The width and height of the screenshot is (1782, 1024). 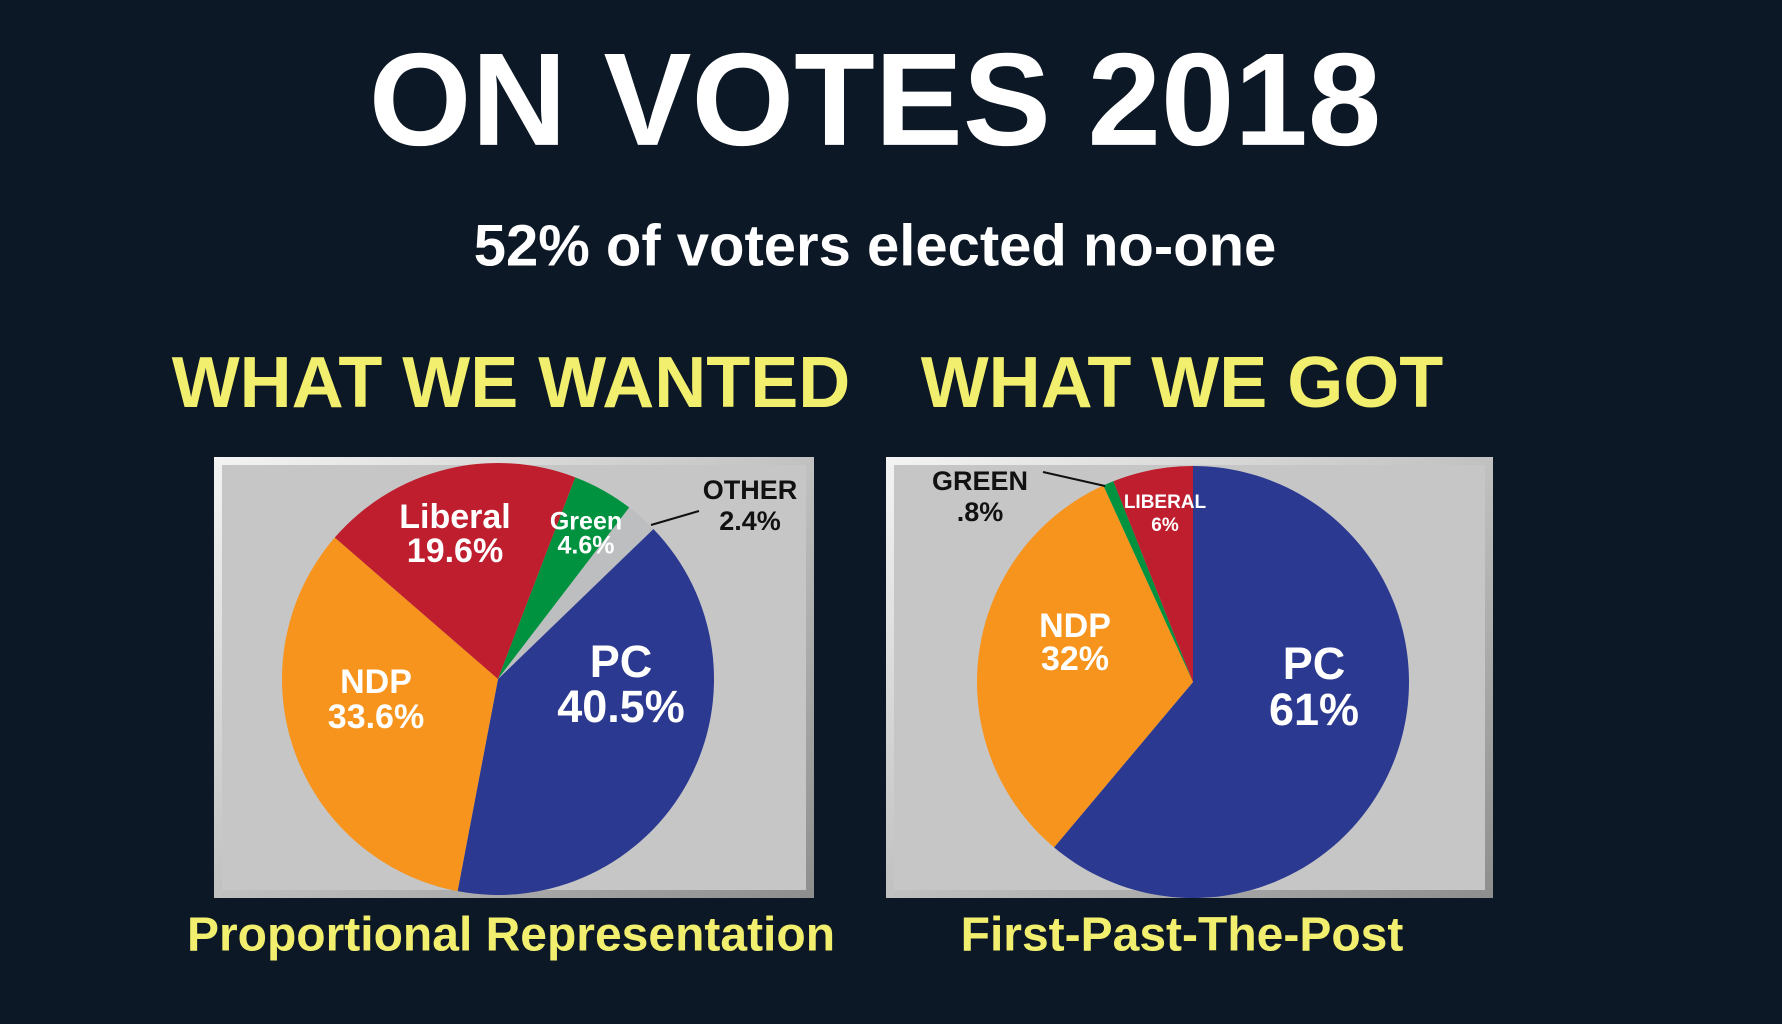 What do you see at coordinates (1314, 709) in the screenshot?
I see `slice-value: 61%` at bounding box center [1314, 709].